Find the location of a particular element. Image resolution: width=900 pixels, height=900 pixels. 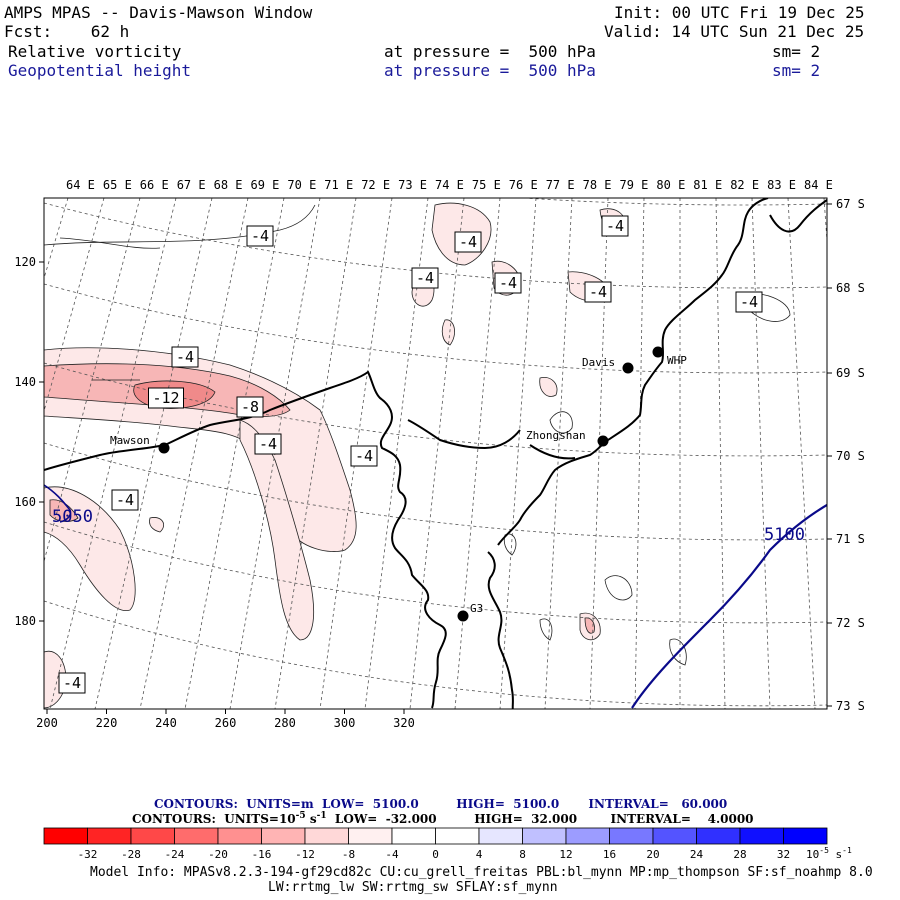

top-axis-label: 64 E is located at coordinates (80, 185).